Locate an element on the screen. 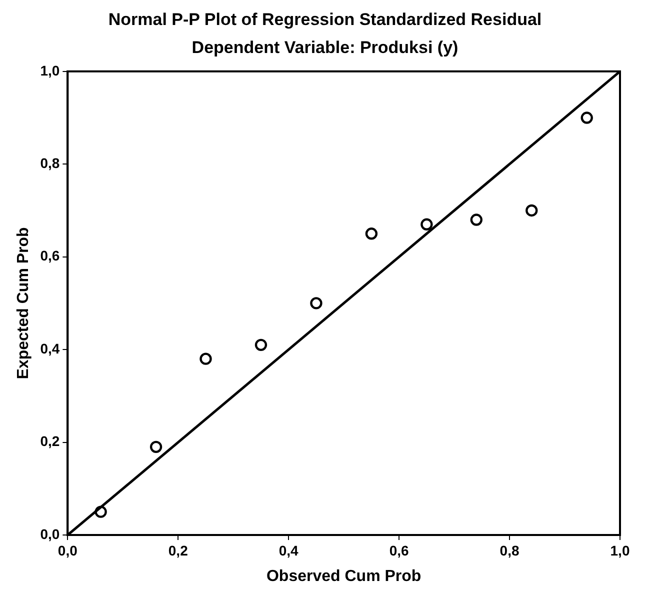 Image resolution: width=650 pixels, height=603 pixels. x-tick-label: 0,6 is located at coordinates (399, 550).